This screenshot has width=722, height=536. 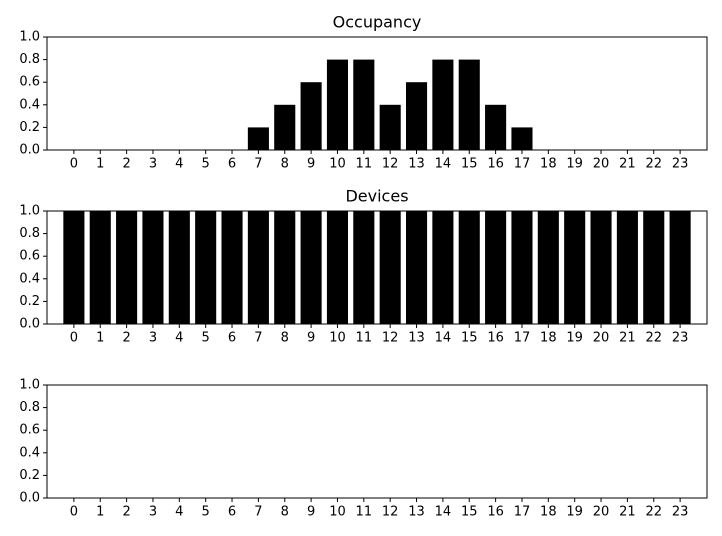 I want to click on chart-title: Devices, so click(x=376, y=196).